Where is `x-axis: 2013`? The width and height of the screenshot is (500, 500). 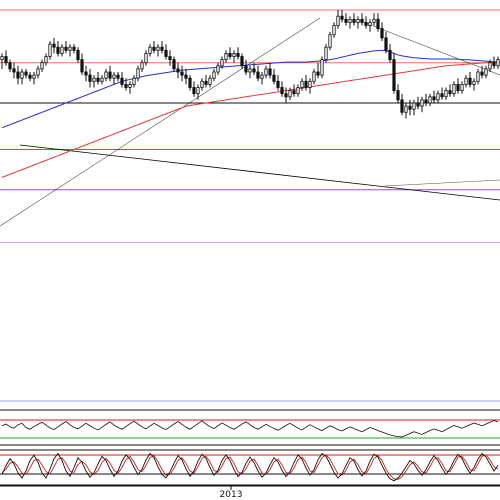
x-axis: 2013 is located at coordinates (250, 492).